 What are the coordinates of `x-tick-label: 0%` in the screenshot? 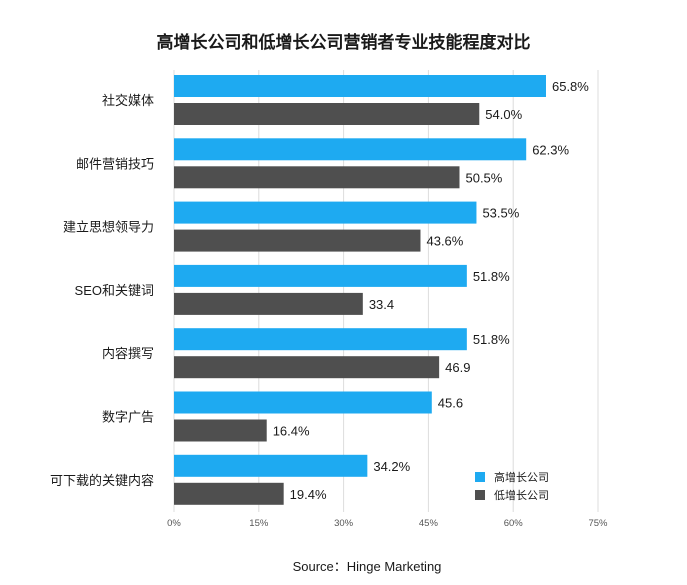 It's located at (174, 523).